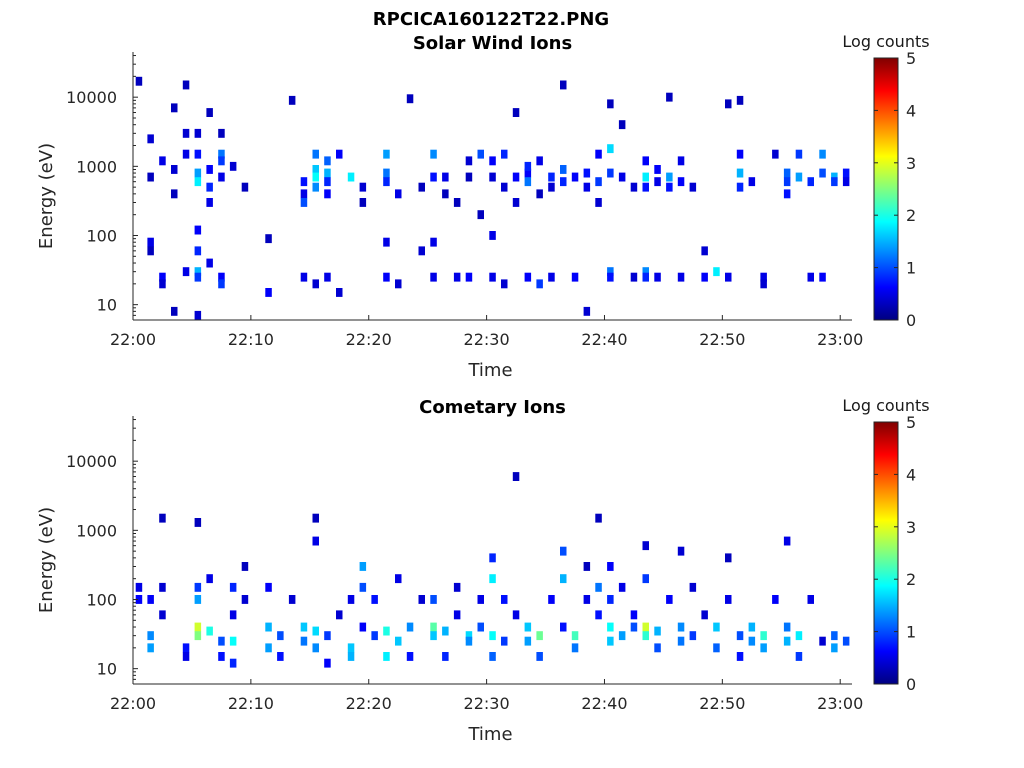 This screenshot has width=1024, height=768. I want to click on colorbar-tick-label: 1, so click(911, 632).